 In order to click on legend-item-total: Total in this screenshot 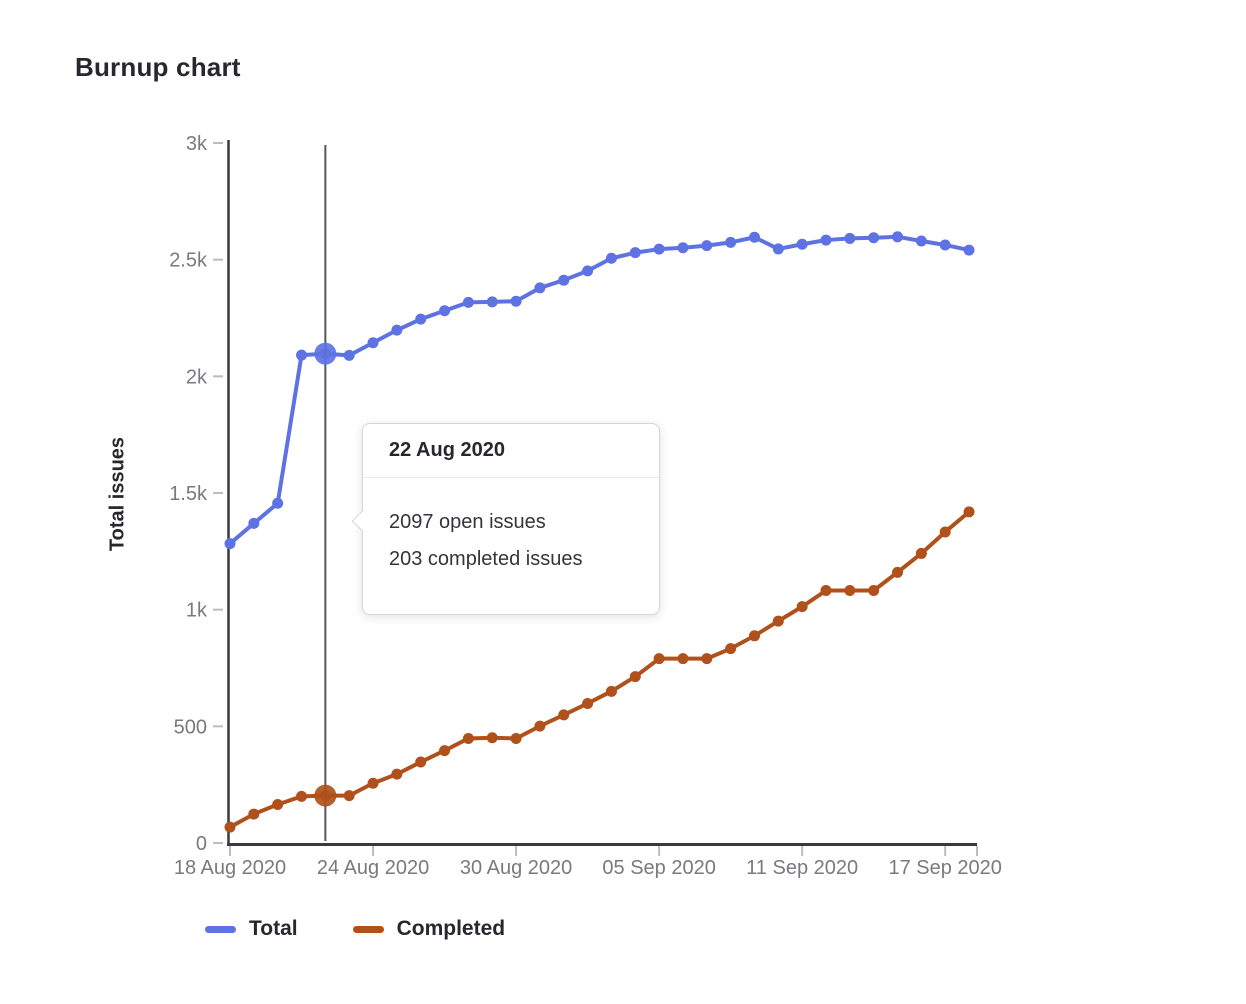, I will do `click(251, 929)`.